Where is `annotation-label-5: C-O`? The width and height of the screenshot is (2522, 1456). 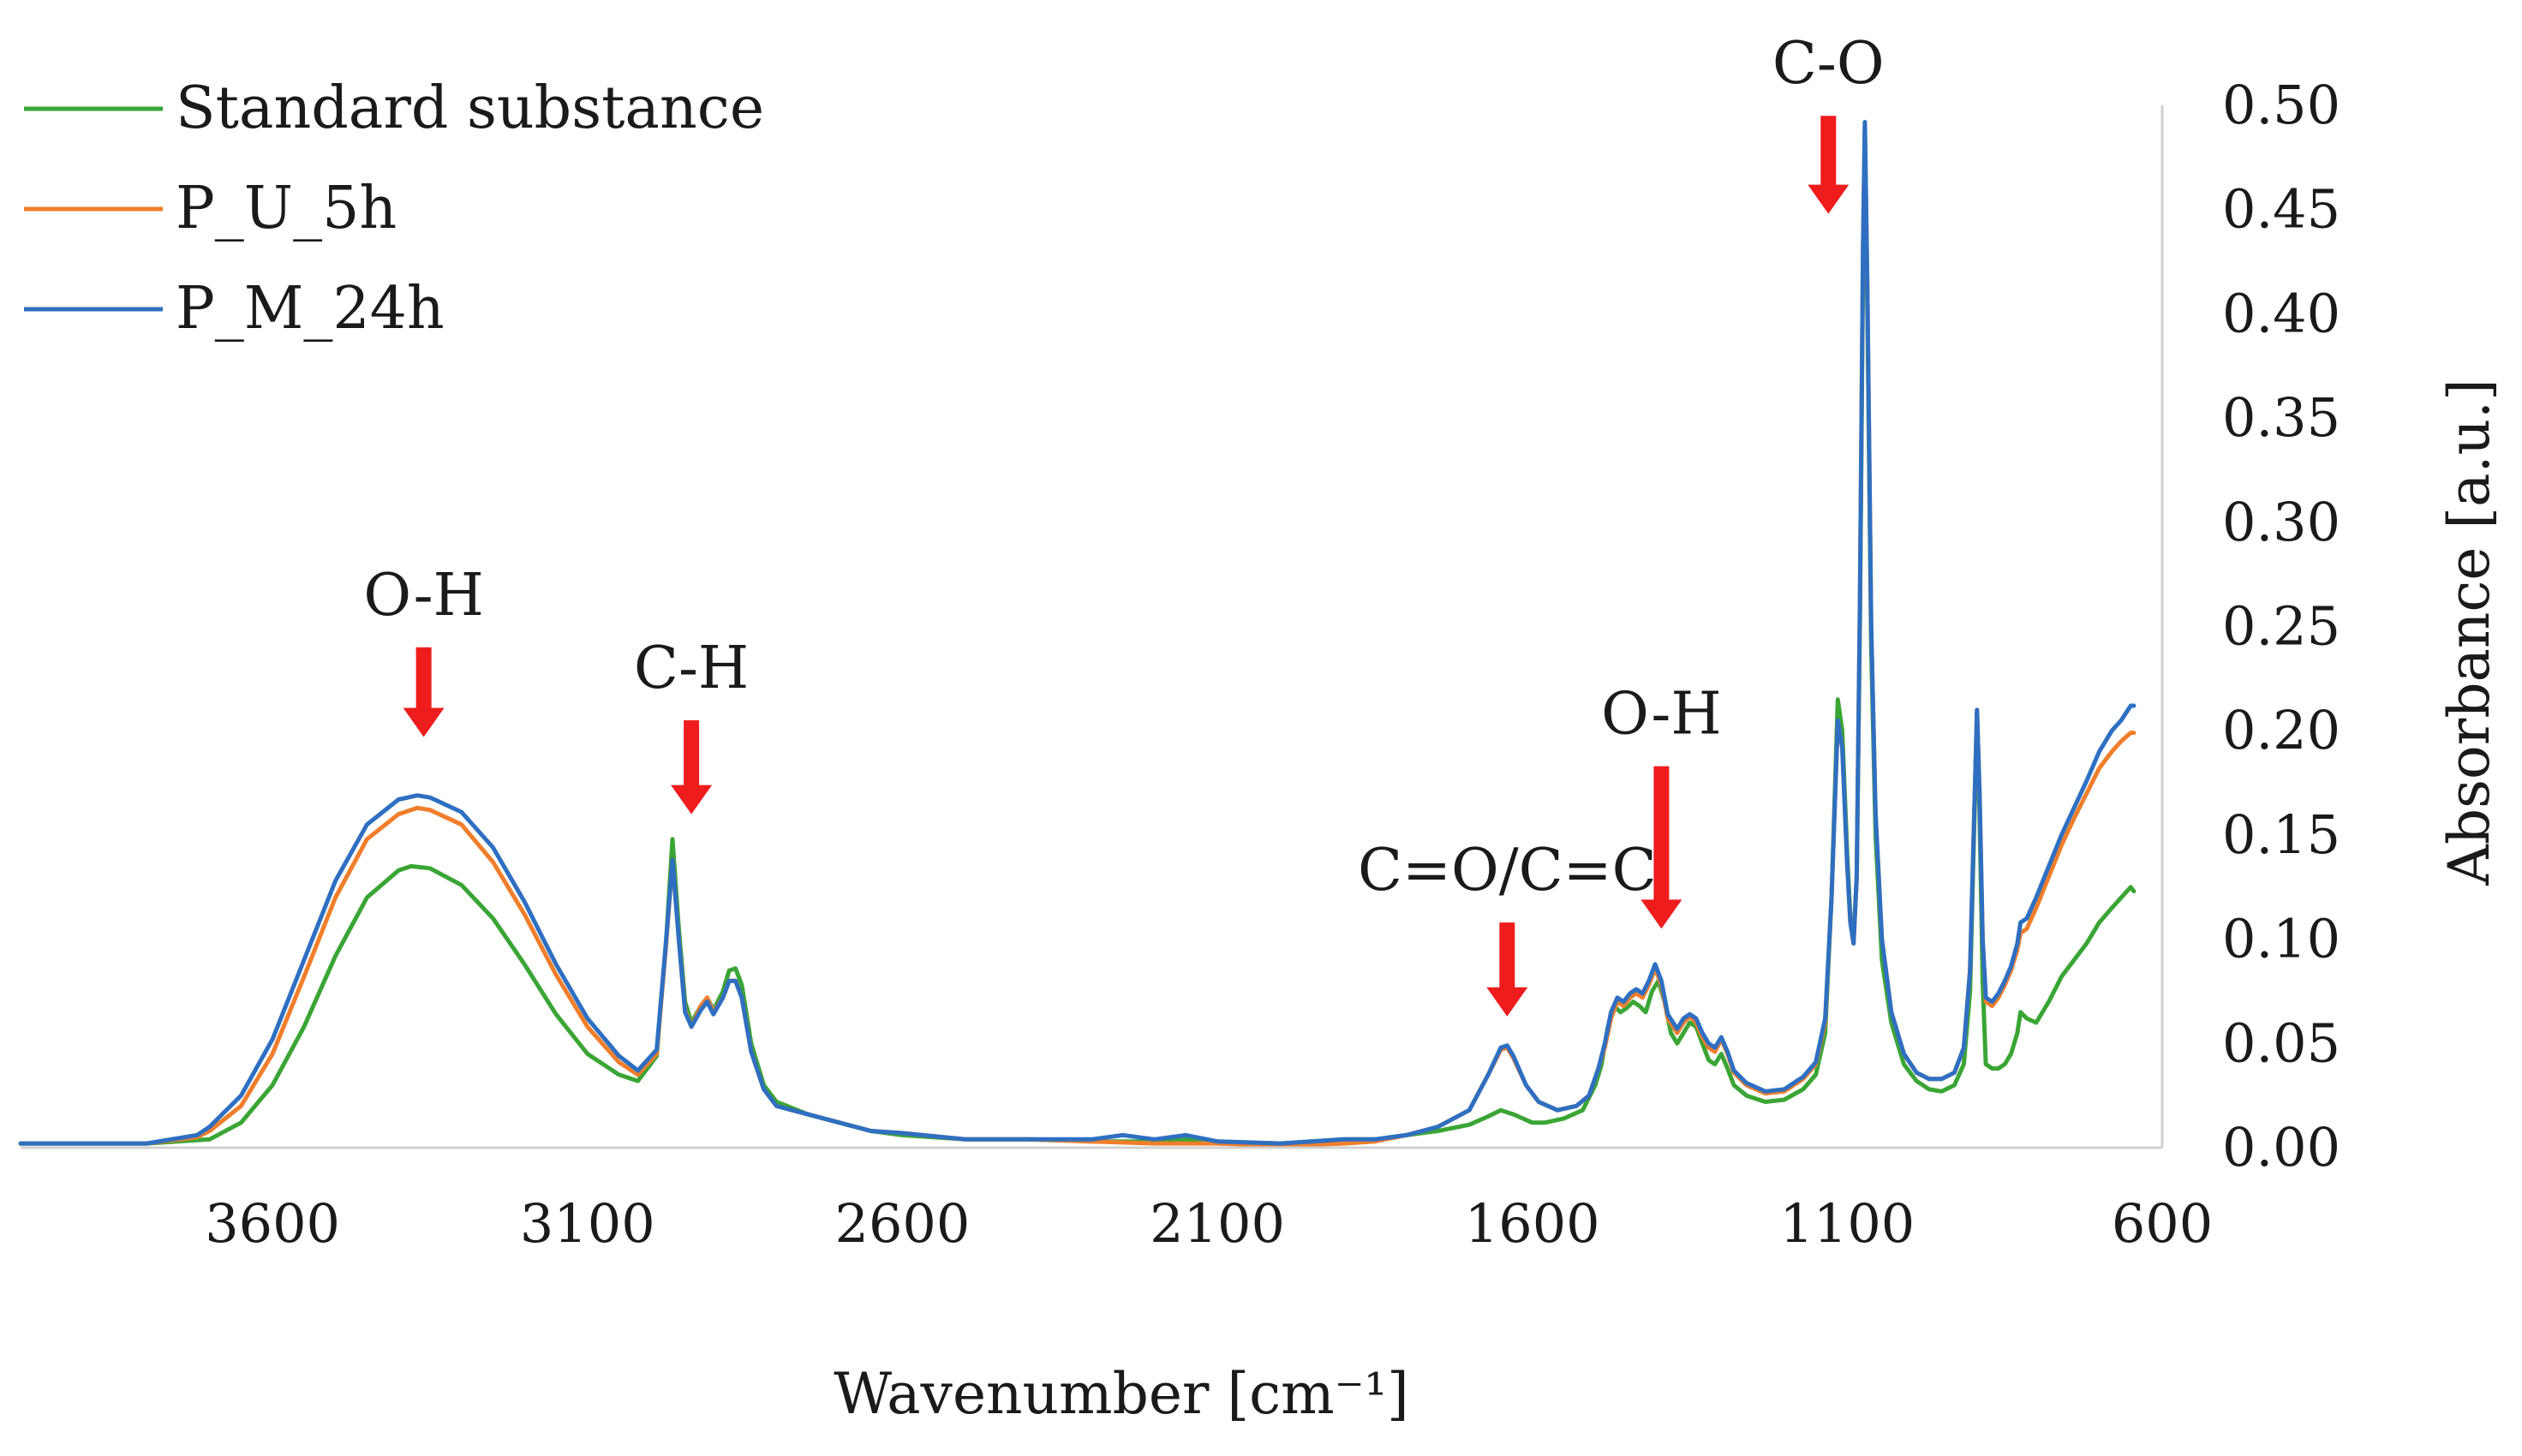 annotation-label-5: C-O is located at coordinates (1829, 64).